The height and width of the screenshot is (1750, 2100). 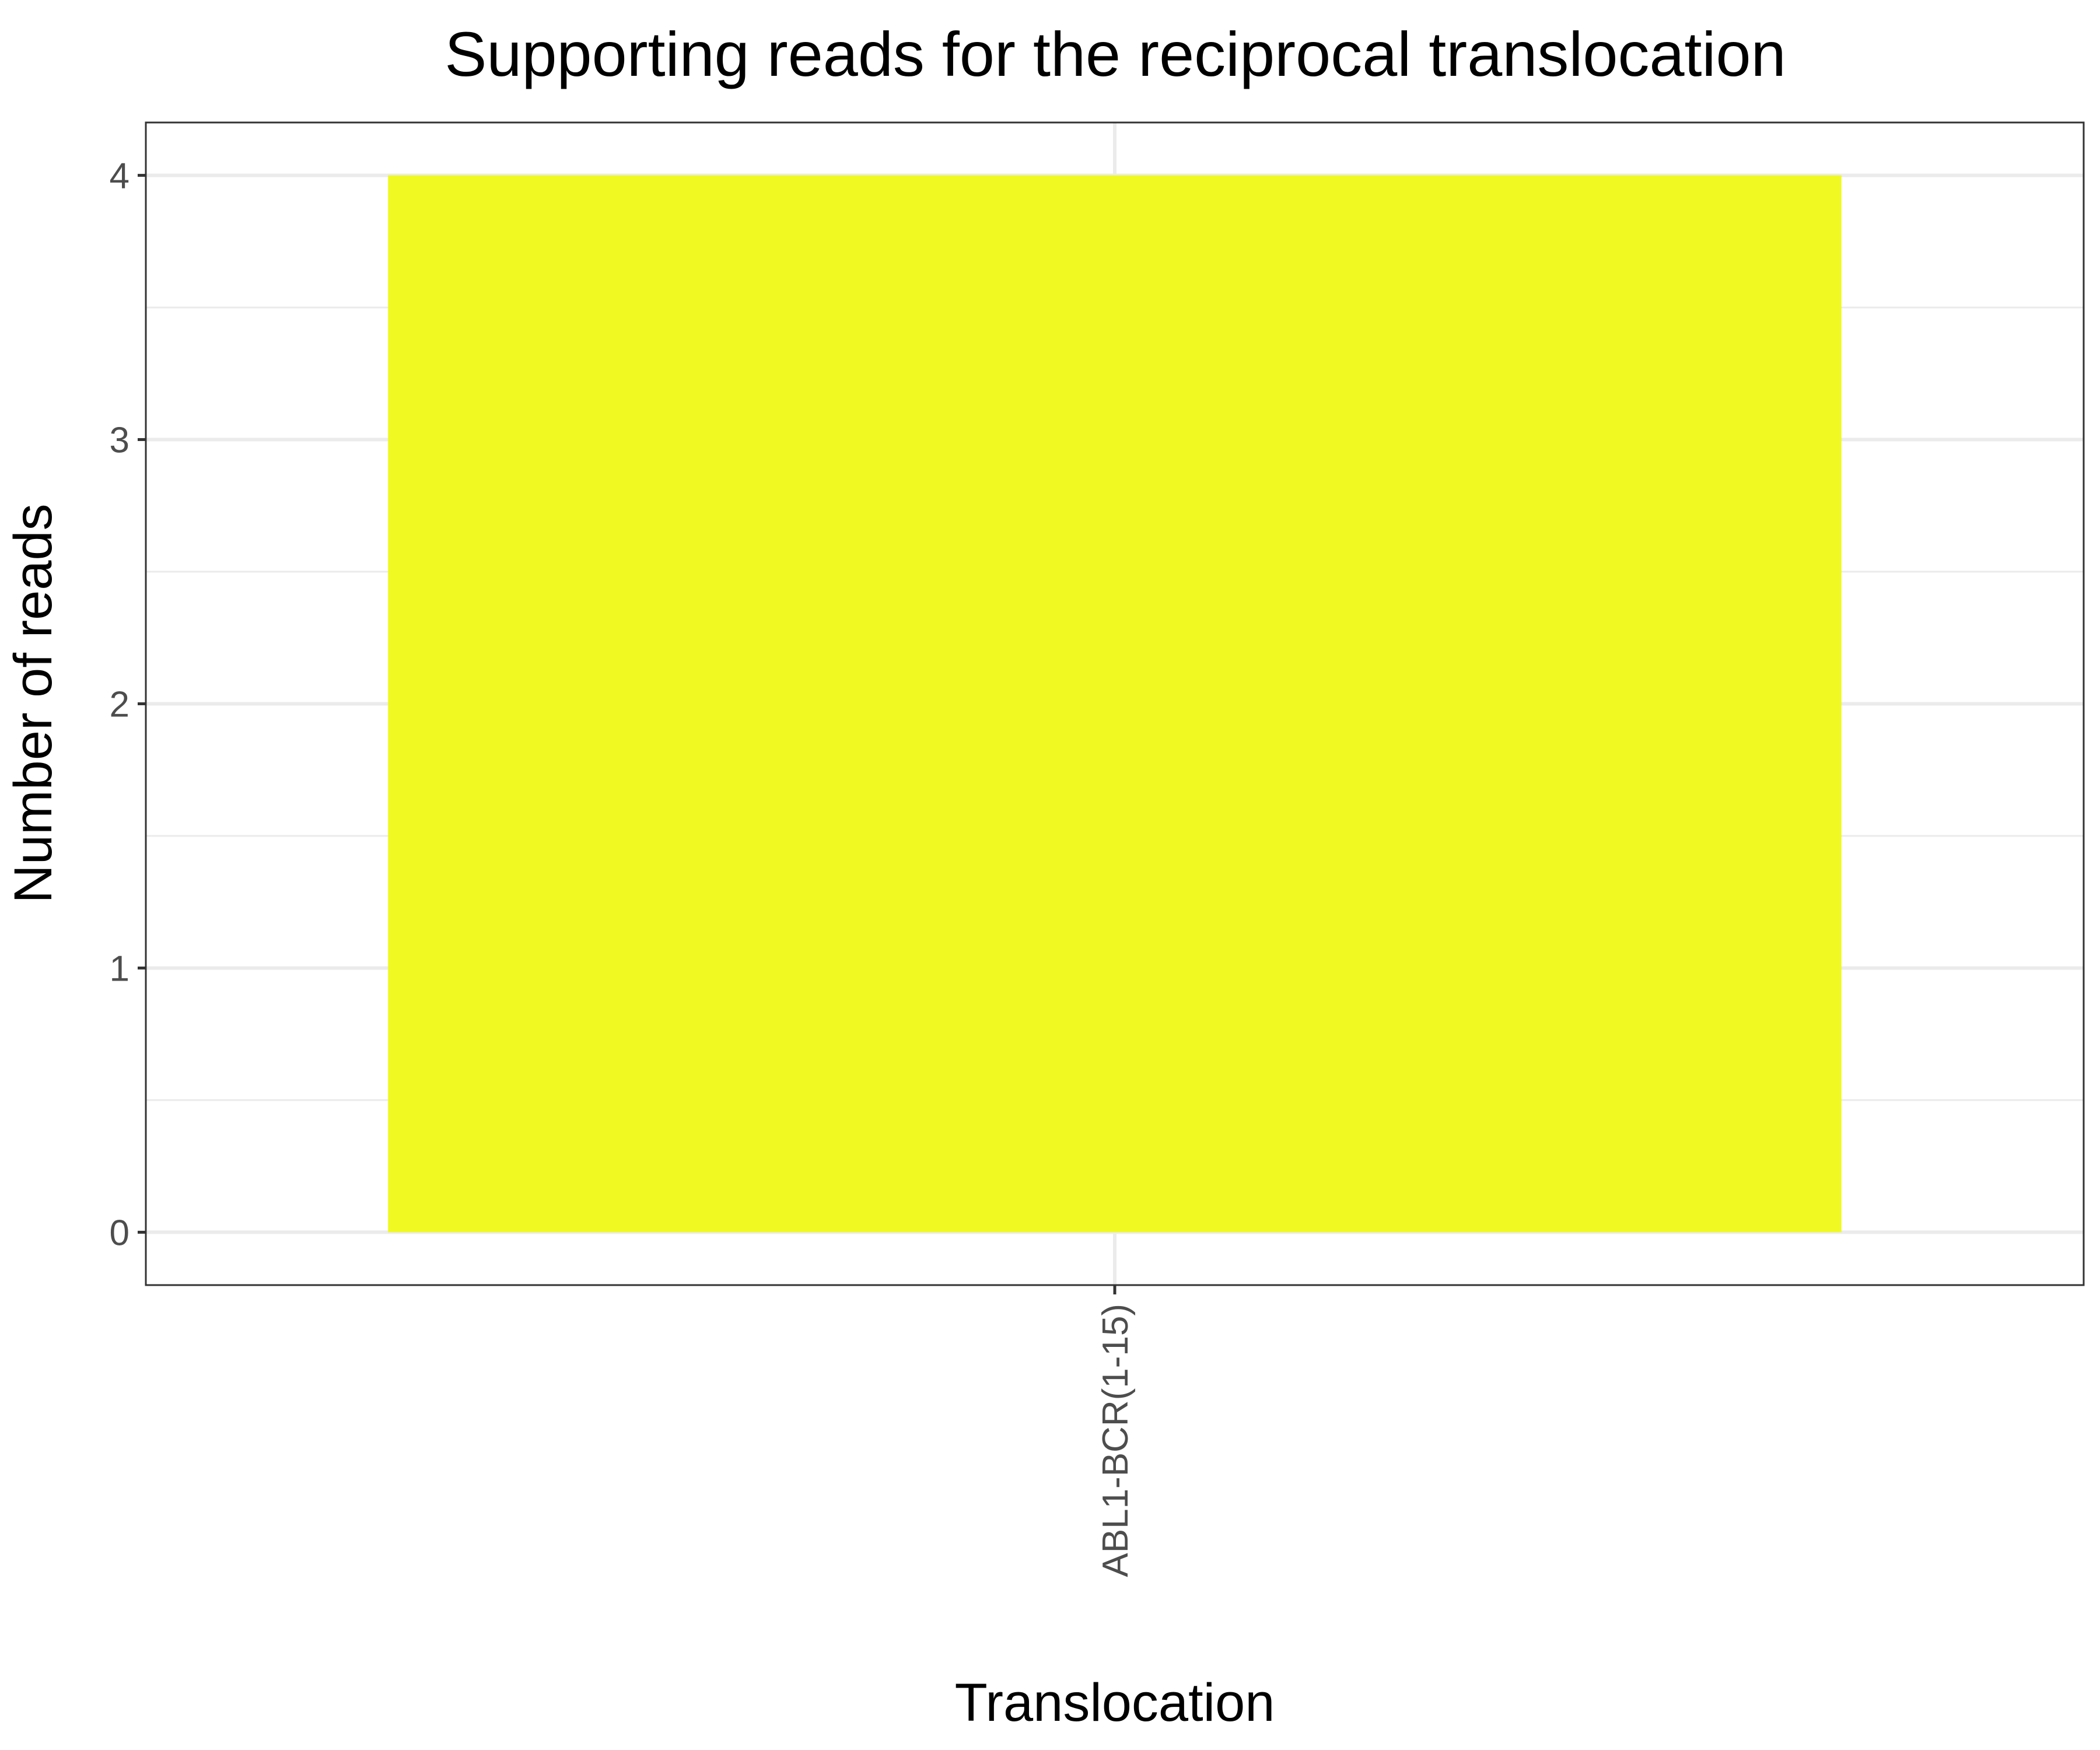 I want to click on y-axis: 0 1 2 3 4, so click(x=128, y=704).